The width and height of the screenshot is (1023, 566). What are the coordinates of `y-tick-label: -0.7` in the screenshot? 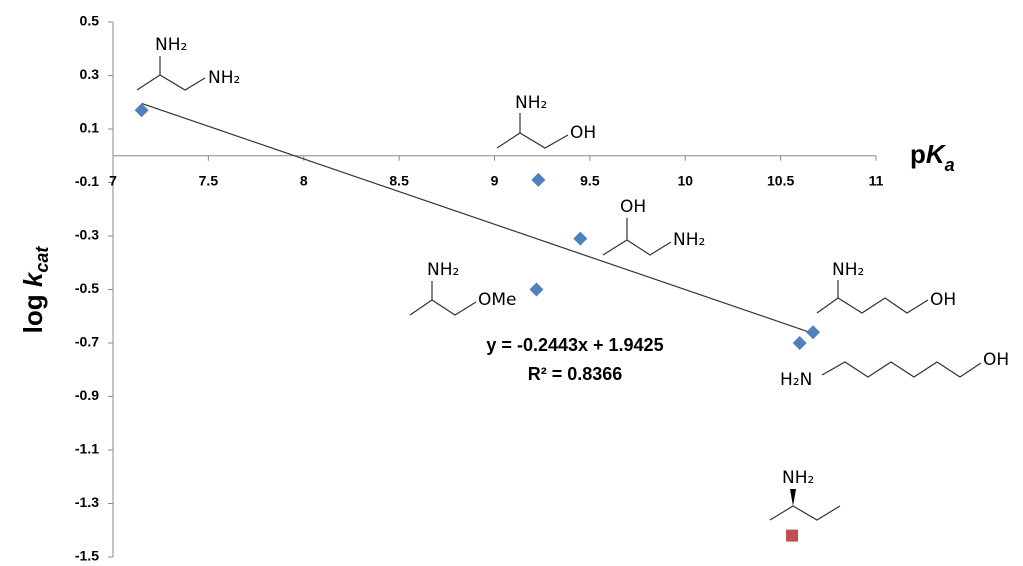 It's located at (87, 342).